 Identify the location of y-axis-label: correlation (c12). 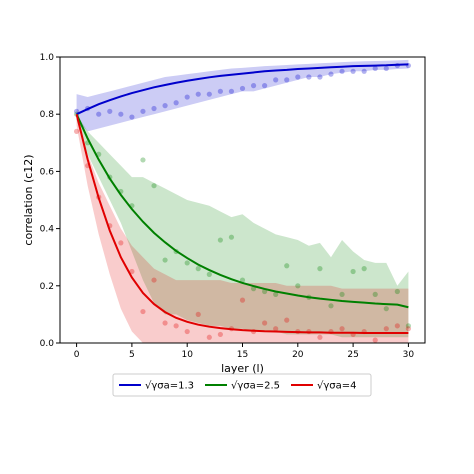
(28, 199).